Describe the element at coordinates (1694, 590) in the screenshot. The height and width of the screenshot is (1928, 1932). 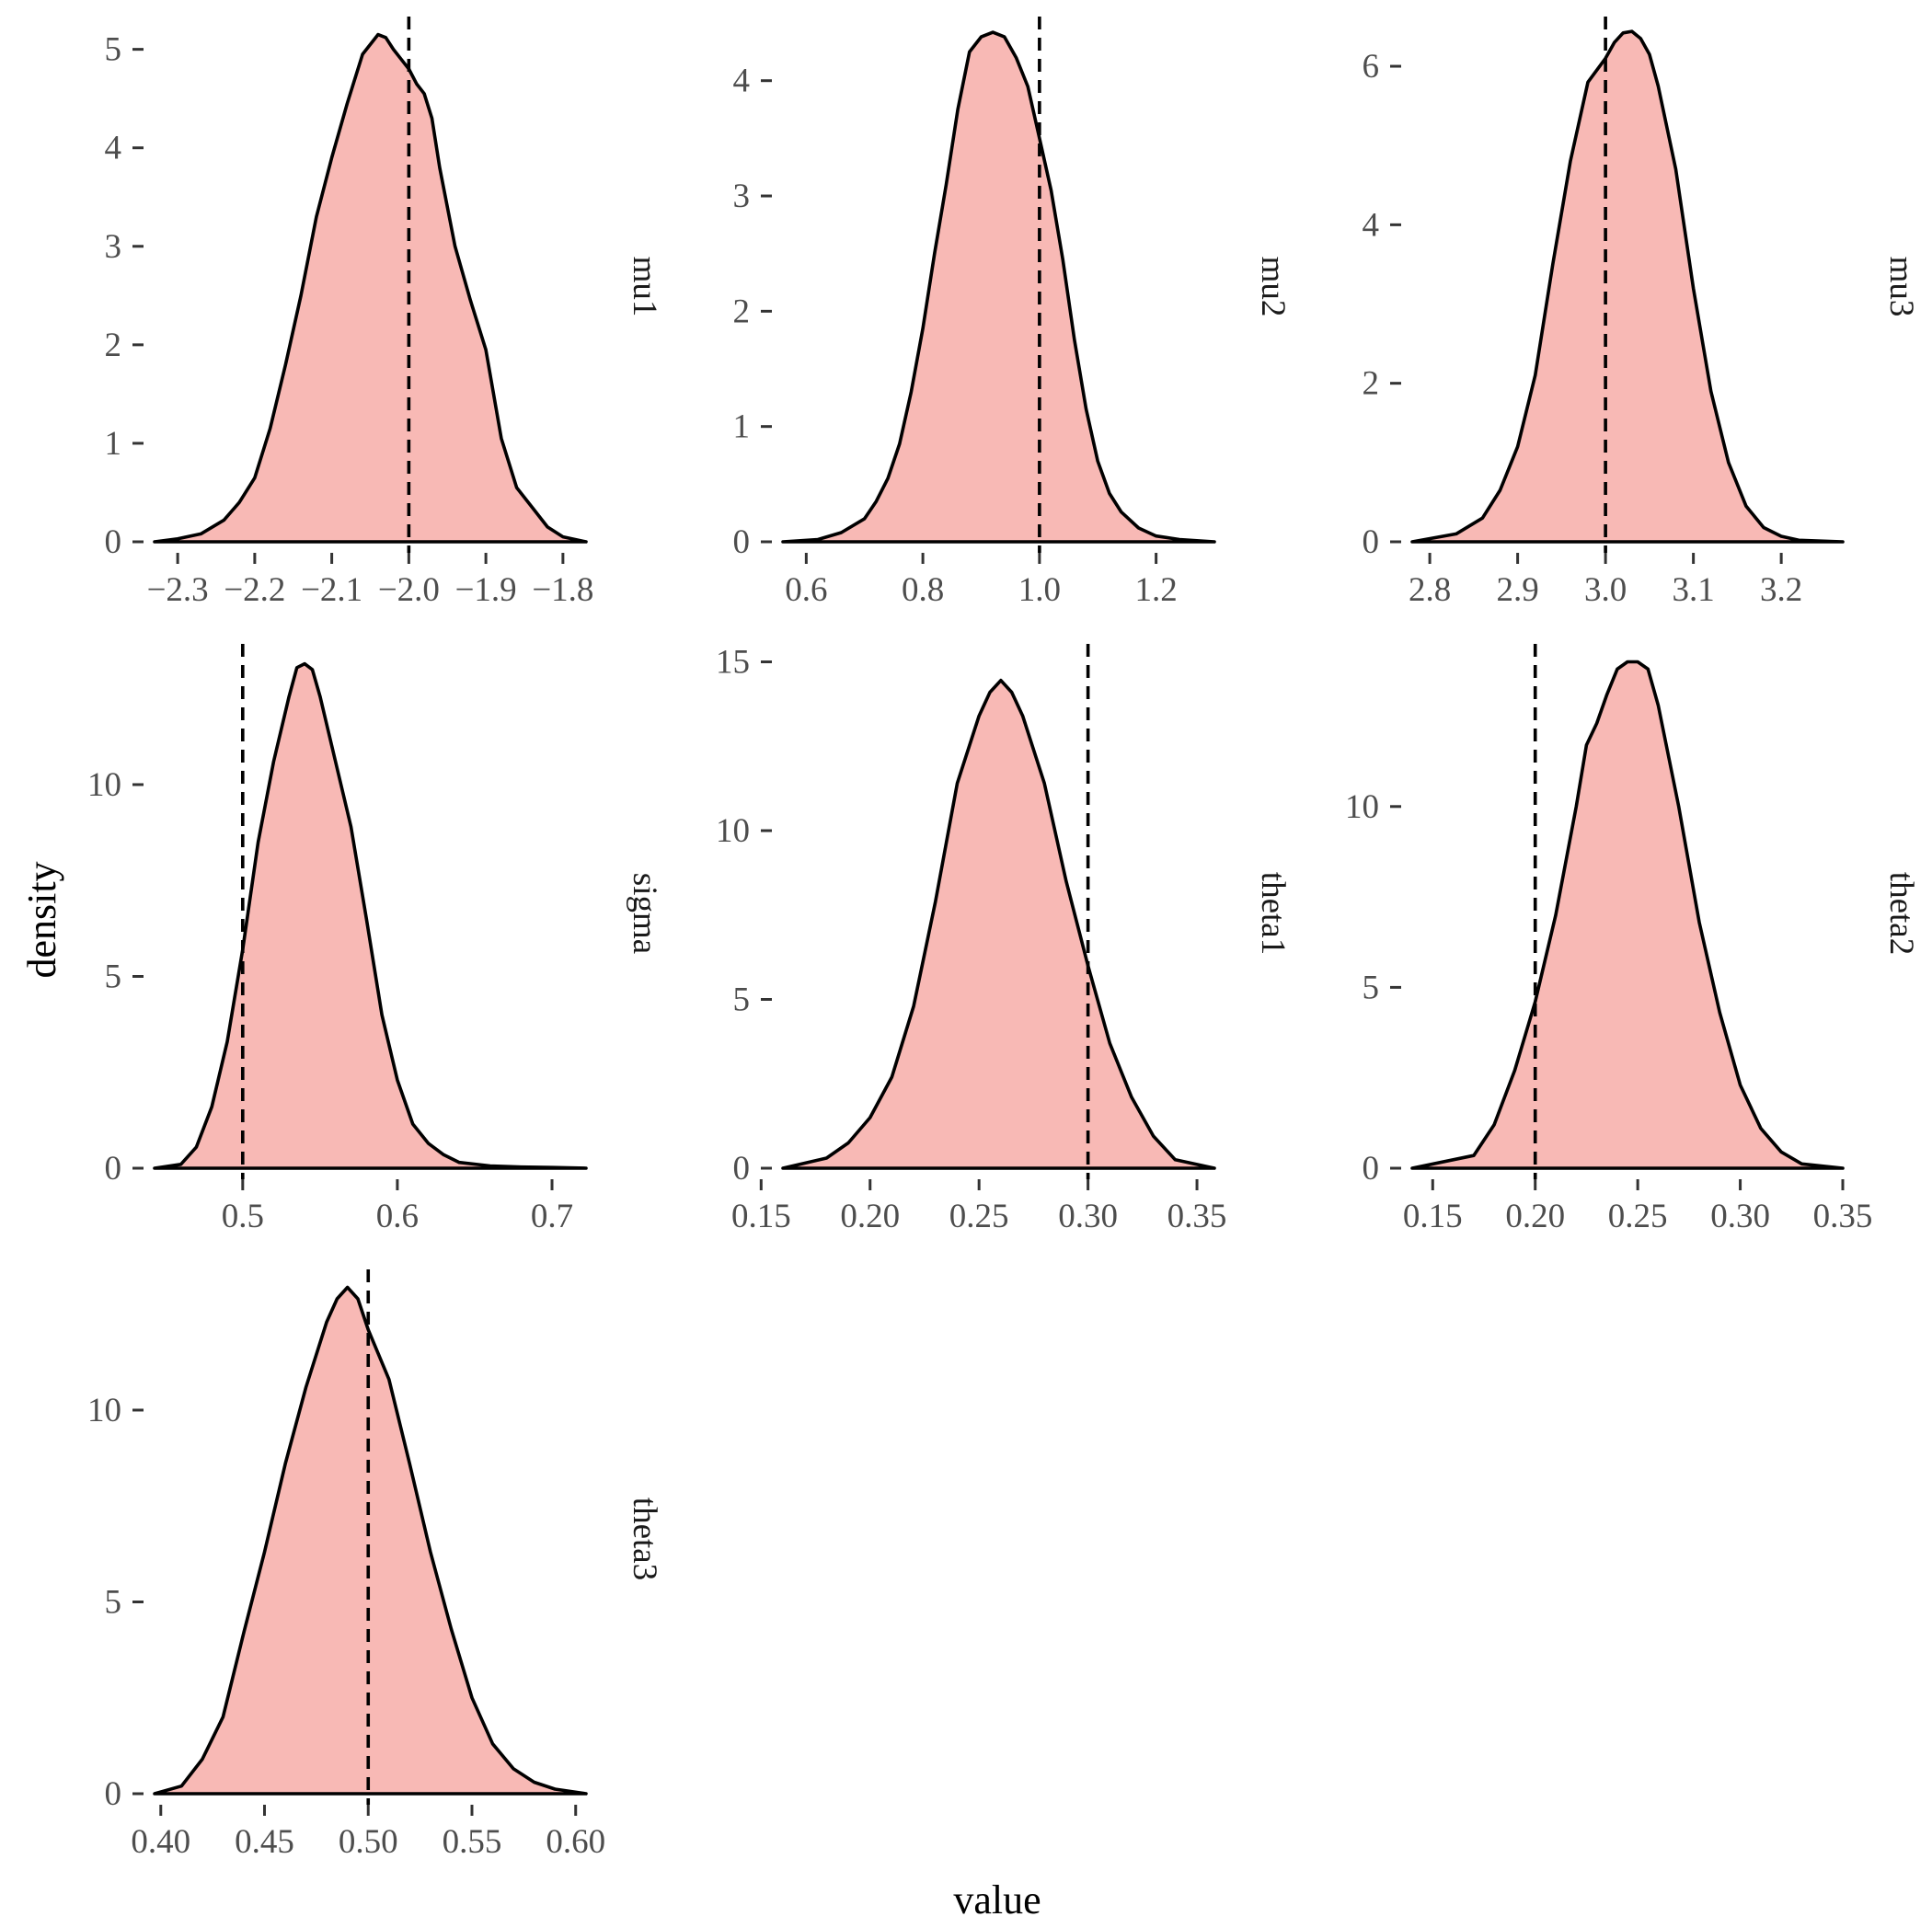
I see `x-tick-label: 3.1` at that location.